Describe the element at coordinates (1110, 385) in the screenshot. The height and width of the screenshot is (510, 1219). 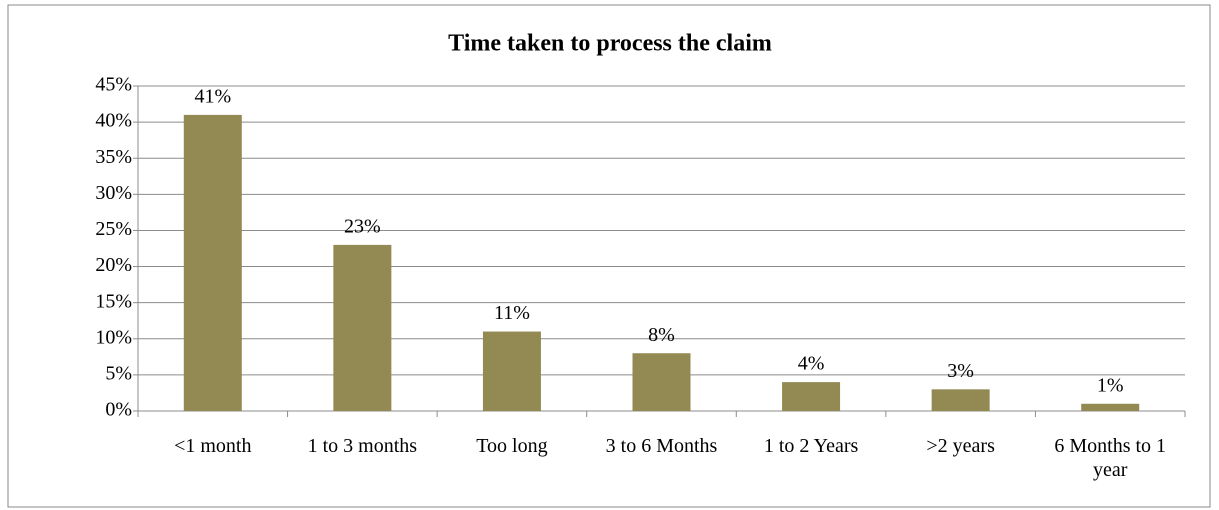
I see `data-label: 1%` at that location.